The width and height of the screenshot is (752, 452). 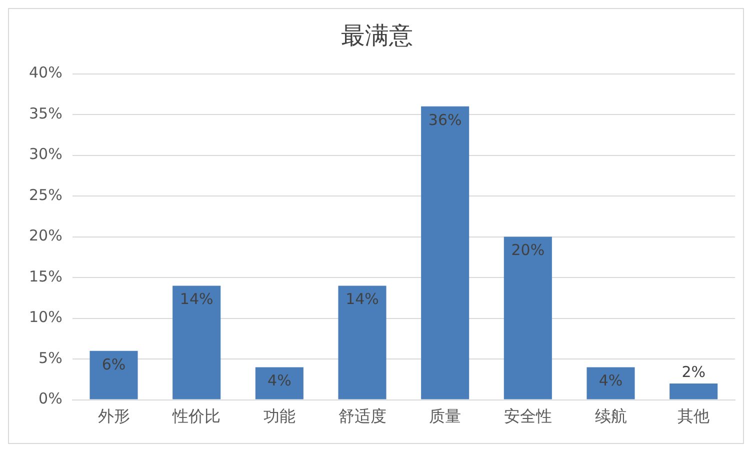 I want to click on data-label: 6%, so click(x=114, y=364).